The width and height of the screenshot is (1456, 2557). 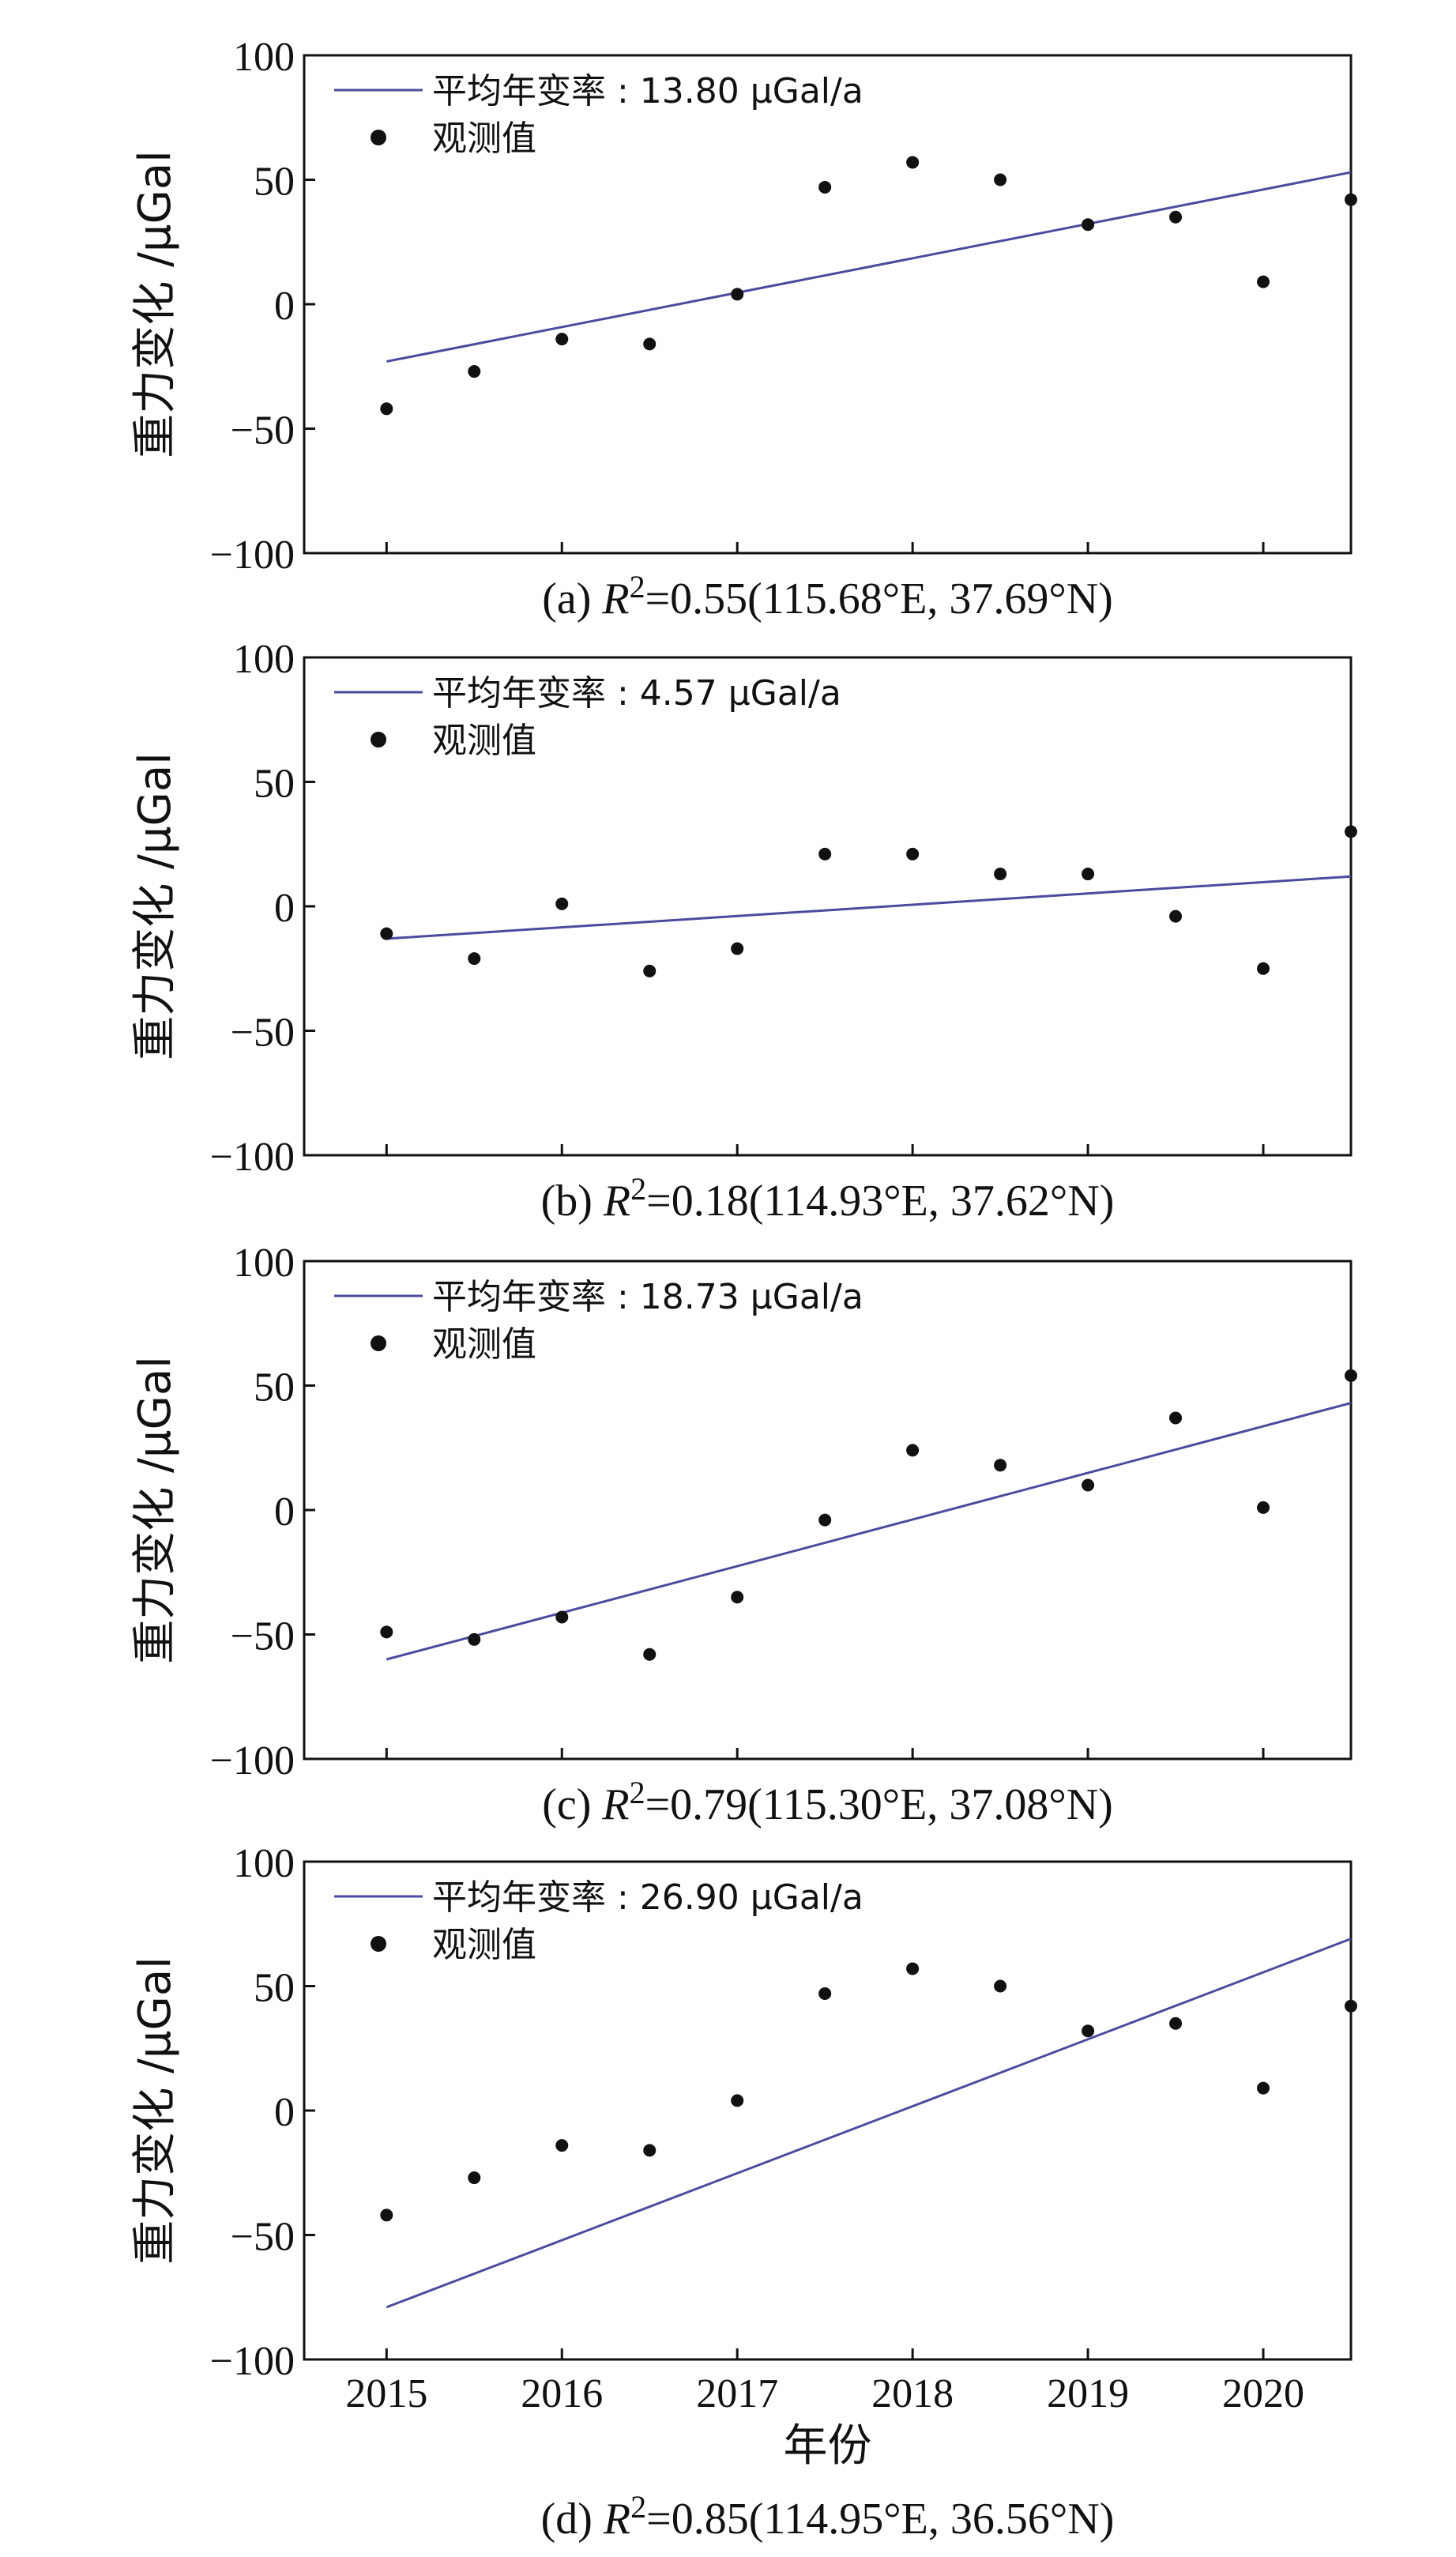 What do you see at coordinates (879, 1804) in the screenshot?
I see `caption-value: =0.79(115.30°E, 37.08°N)` at bounding box center [879, 1804].